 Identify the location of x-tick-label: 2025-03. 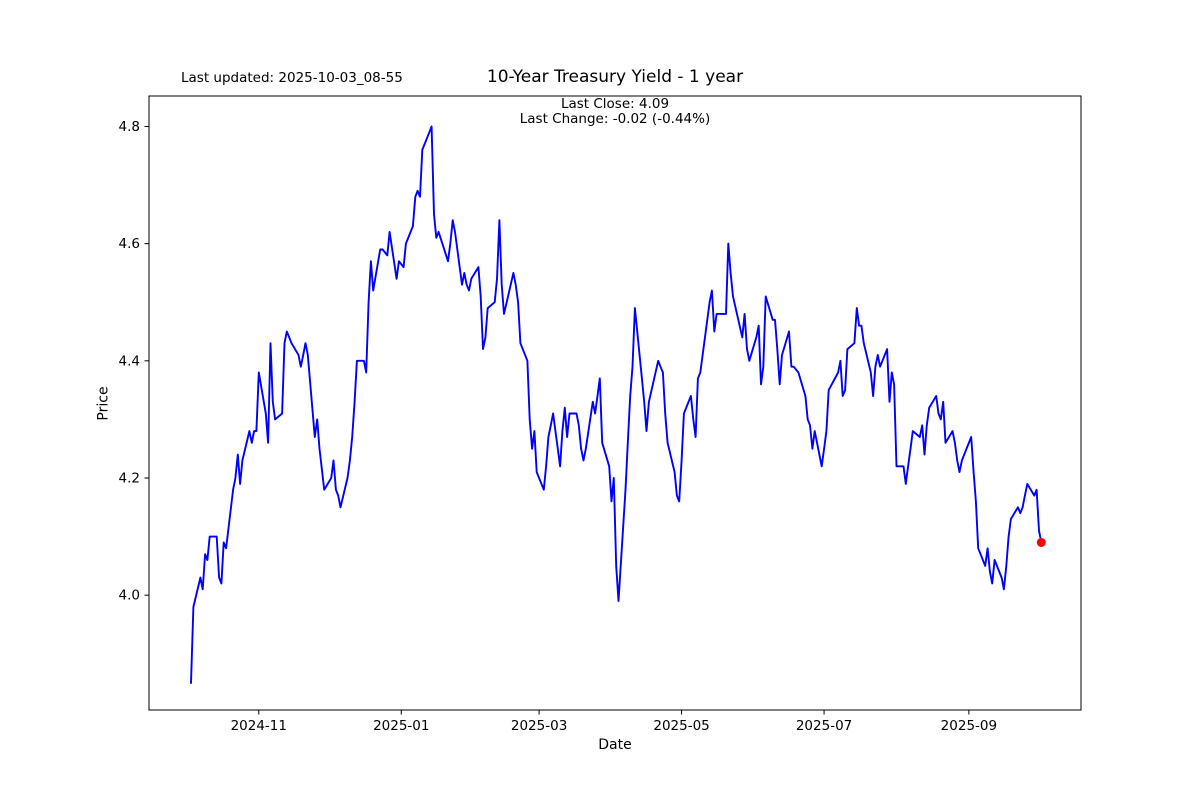
(539, 726).